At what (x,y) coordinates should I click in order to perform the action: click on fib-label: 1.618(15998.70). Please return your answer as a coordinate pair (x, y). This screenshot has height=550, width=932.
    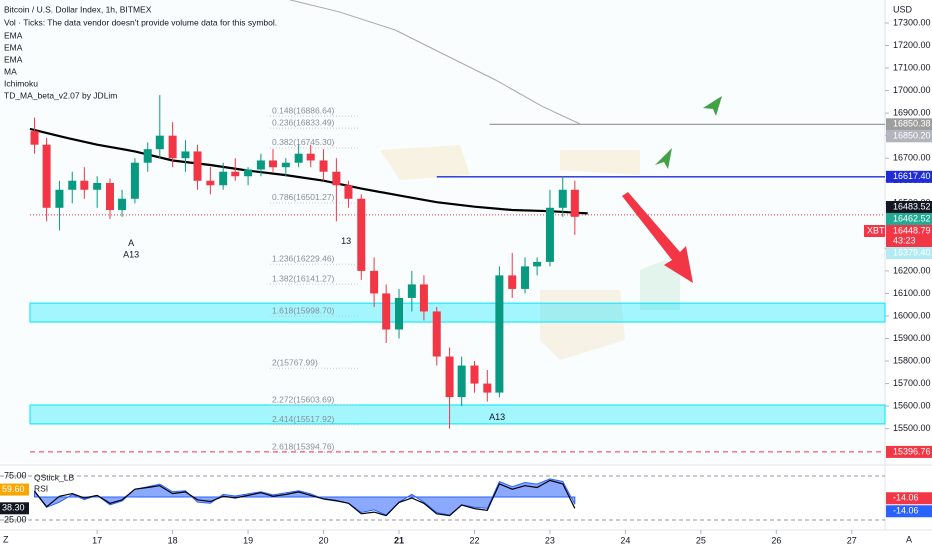
    Looking at the image, I should click on (303, 311).